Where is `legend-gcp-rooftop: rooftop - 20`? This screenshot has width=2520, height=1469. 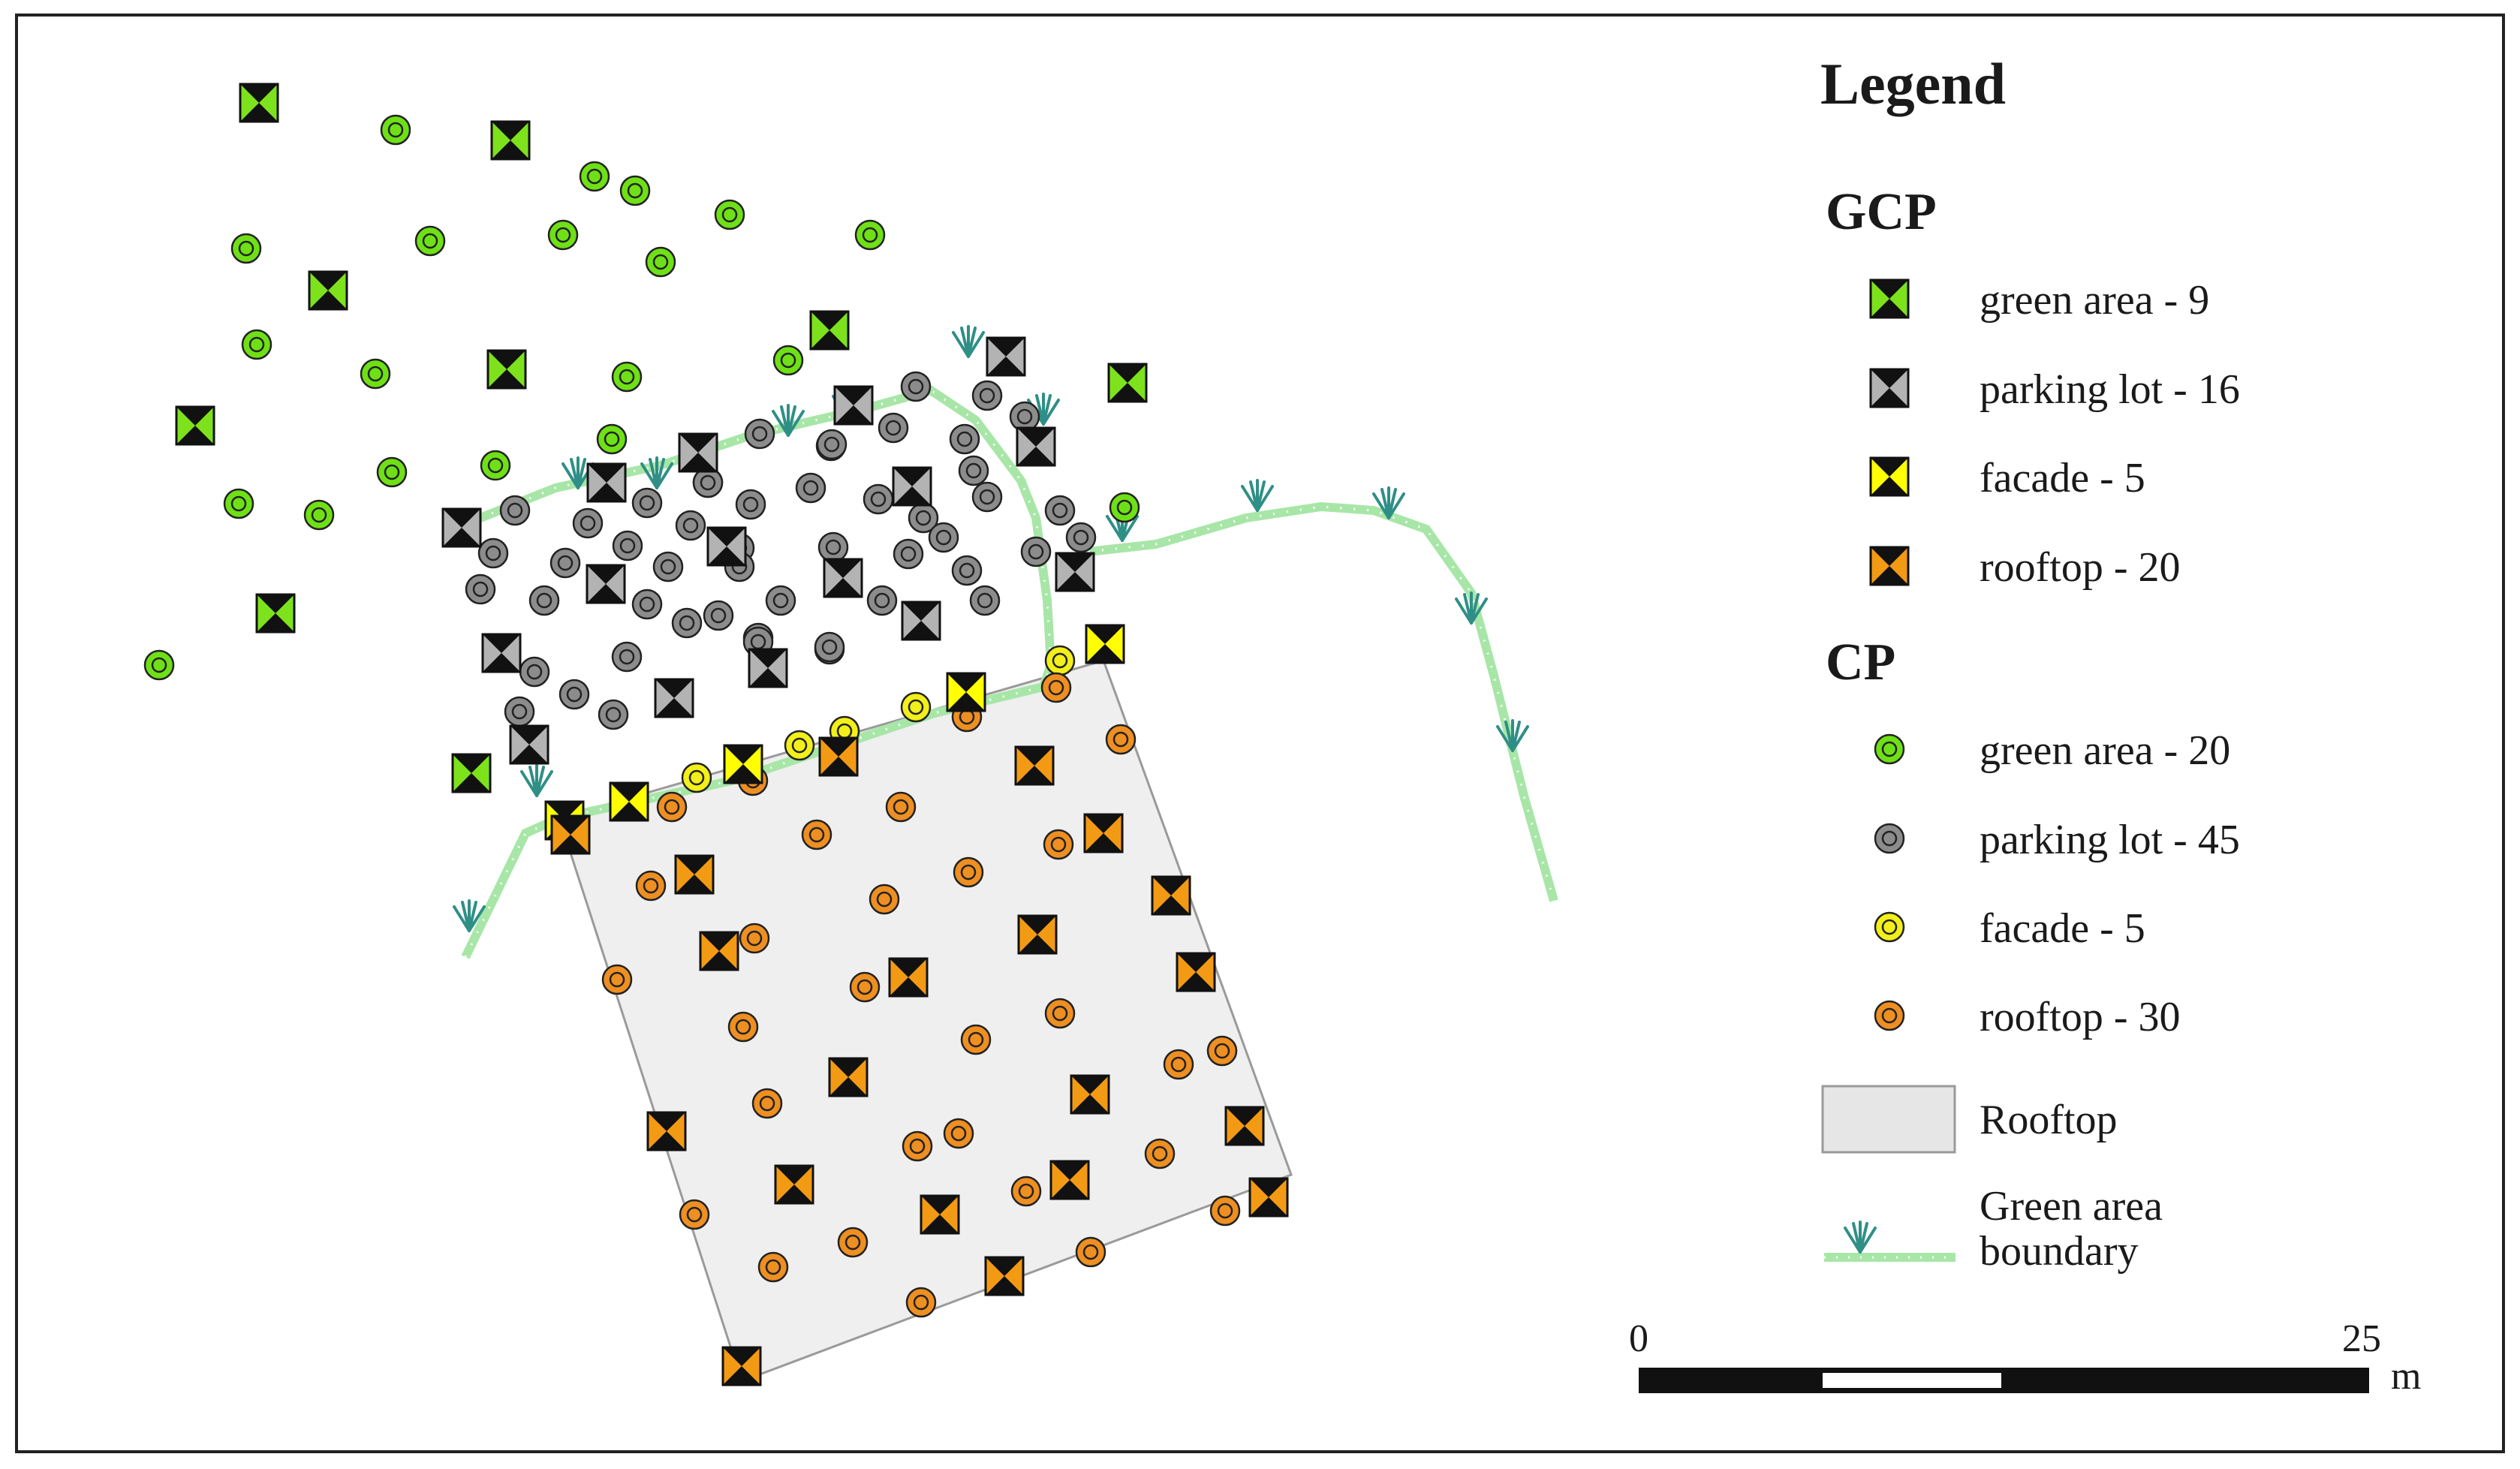 legend-gcp-rooftop: rooftop - 20 is located at coordinates (2025, 567).